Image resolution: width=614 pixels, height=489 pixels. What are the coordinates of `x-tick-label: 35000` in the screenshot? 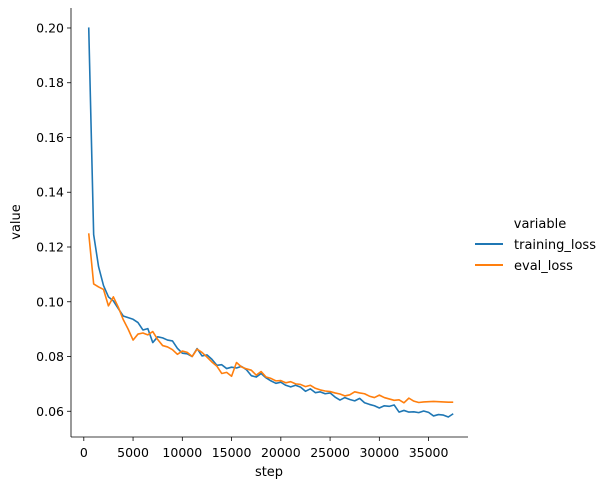 It's located at (429, 452).